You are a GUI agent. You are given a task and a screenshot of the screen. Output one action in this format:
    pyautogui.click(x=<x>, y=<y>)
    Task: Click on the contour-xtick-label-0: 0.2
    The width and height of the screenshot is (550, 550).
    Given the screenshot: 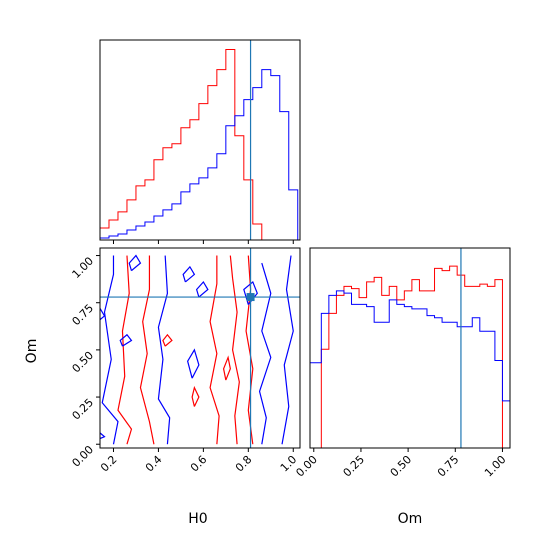 What is the action you would take?
    pyautogui.click(x=109, y=464)
    